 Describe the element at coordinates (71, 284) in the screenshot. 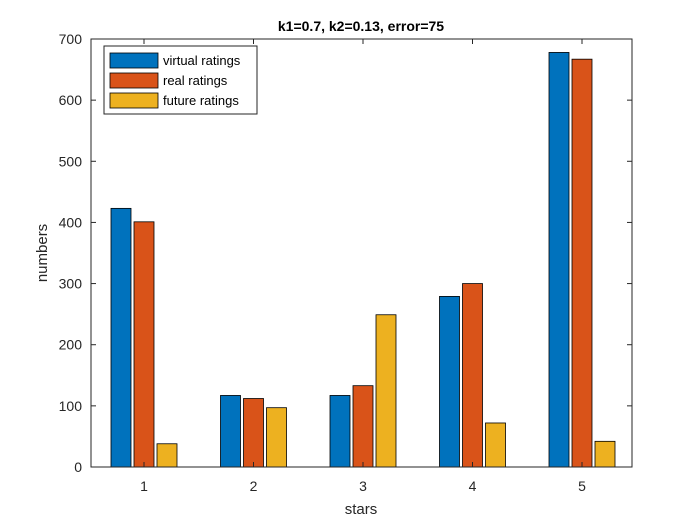

I see `y-tick-label: 300` at that location.